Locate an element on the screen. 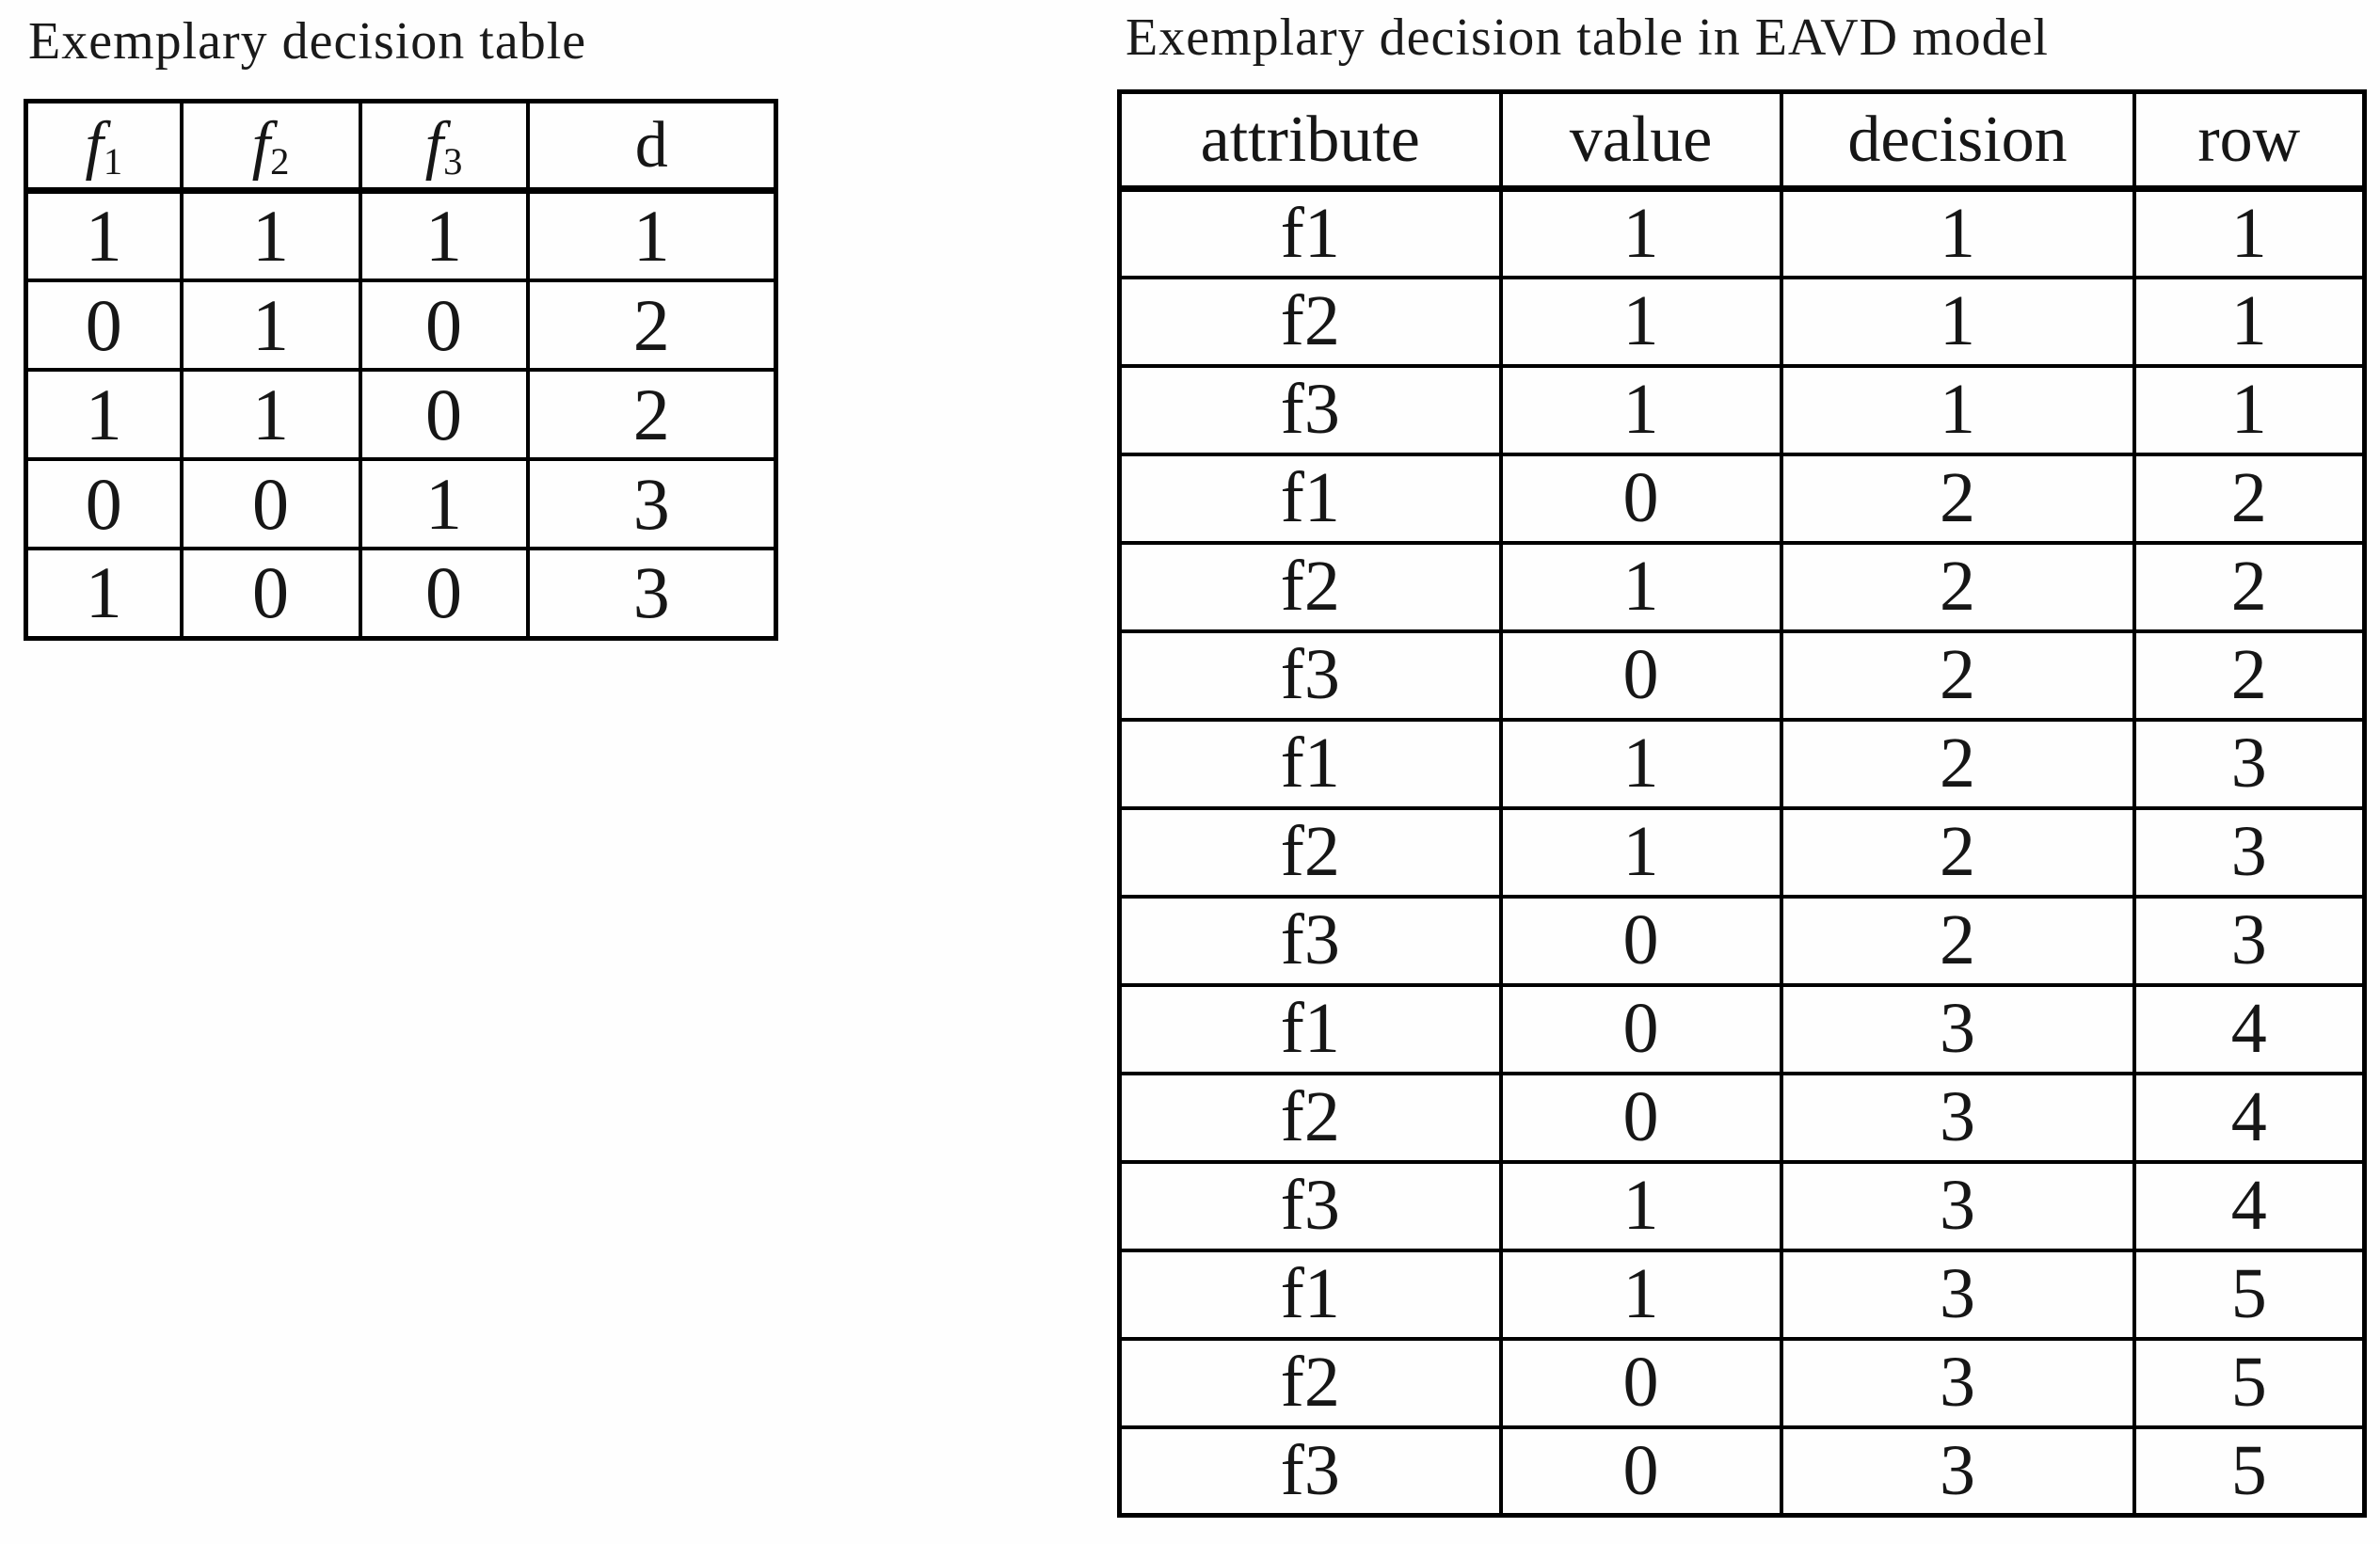 Image resolution: width=2380 pixels, height=1544 pixels. table-row: f2 1 2 3 is located at coordinates (1742, 852).